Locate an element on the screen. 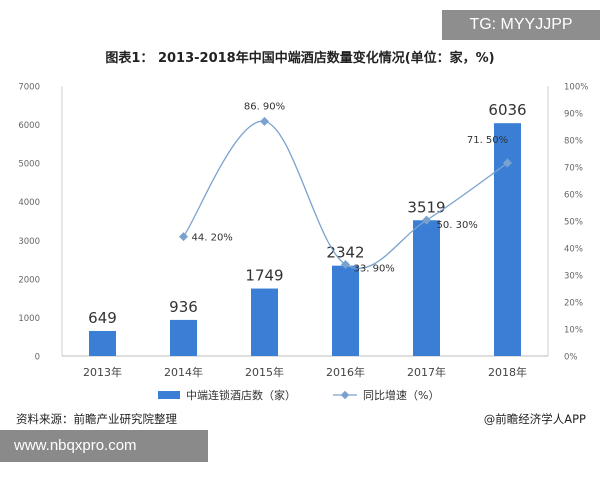 The image size is (600, 480). legend-bar-label: 中端连锁酒店数（家） is located at coordinates (241, 395).